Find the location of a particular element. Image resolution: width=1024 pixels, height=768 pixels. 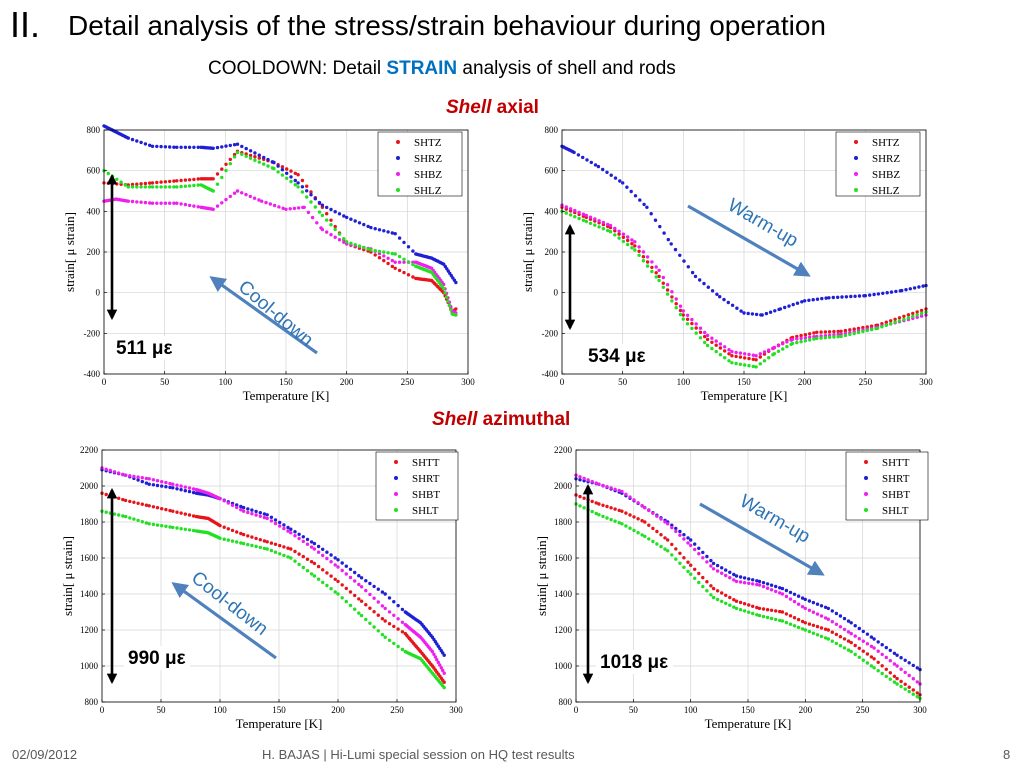

series-shlt is located at coordinates (748, 601).